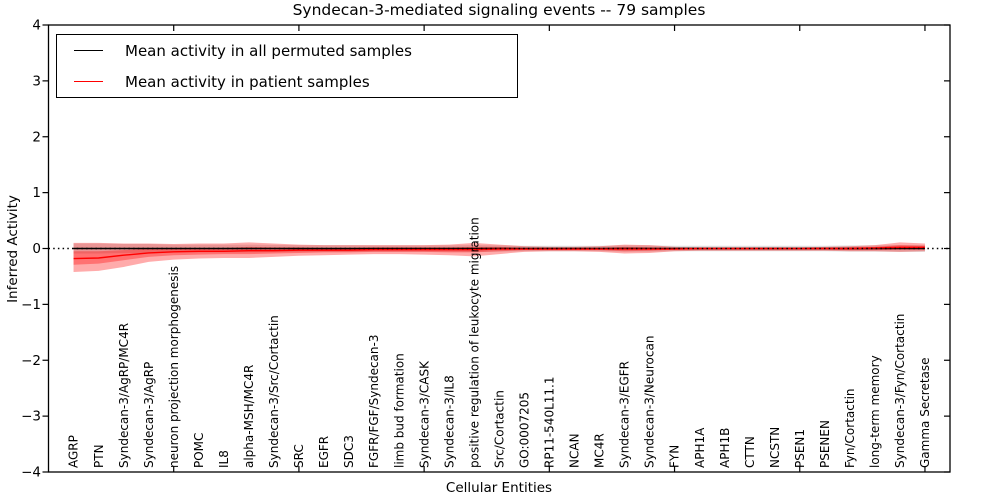 This screenshot has width=1000, height=500. I want to click on x-tick-label: Syndecan-3/Fyn/Cortactin, so click(900, 391).